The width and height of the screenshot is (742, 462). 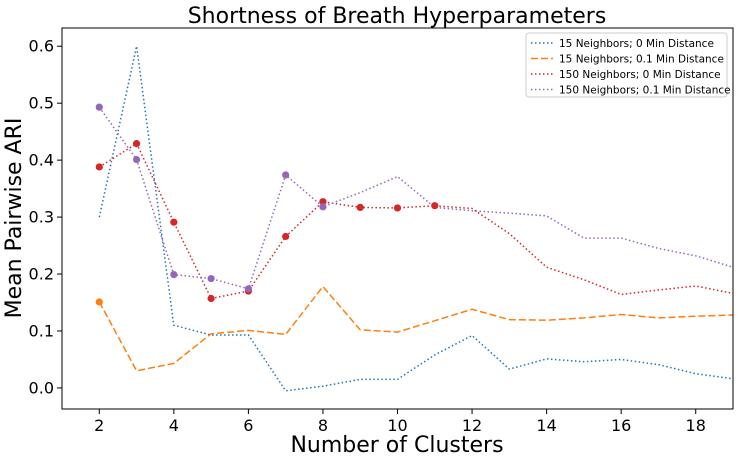 What do you see at coordinates (99, 302) in the screenshot?
I see `series-2-point` at bounding box center [99, 302].